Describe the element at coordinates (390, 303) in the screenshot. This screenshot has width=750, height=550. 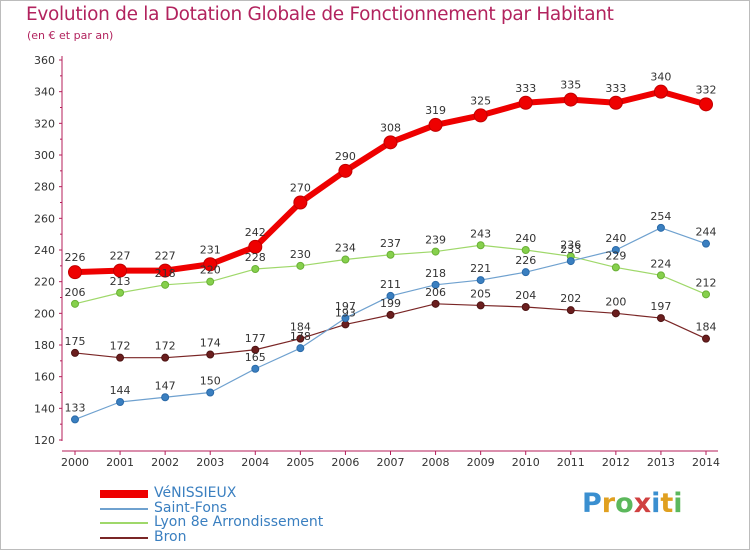
I see `data-label-bron-2007: 199` at that location.